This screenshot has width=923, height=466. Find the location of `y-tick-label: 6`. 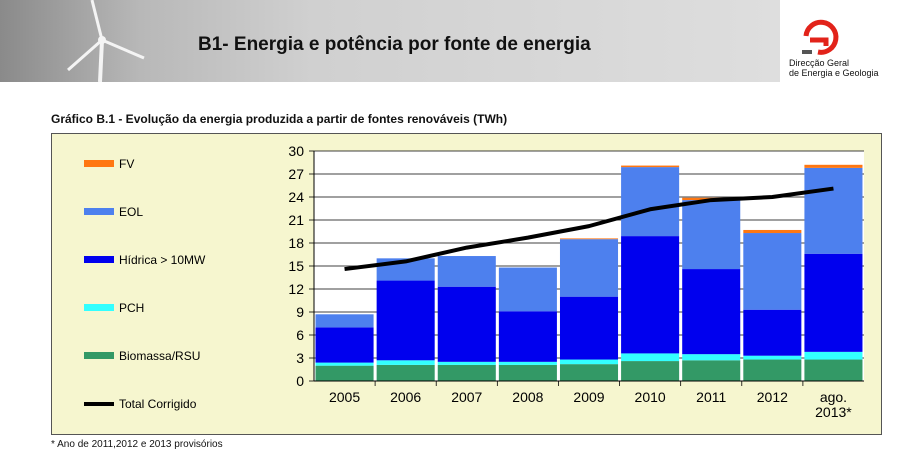

y-tick-label: 6 is located at coordinates (300, 335).